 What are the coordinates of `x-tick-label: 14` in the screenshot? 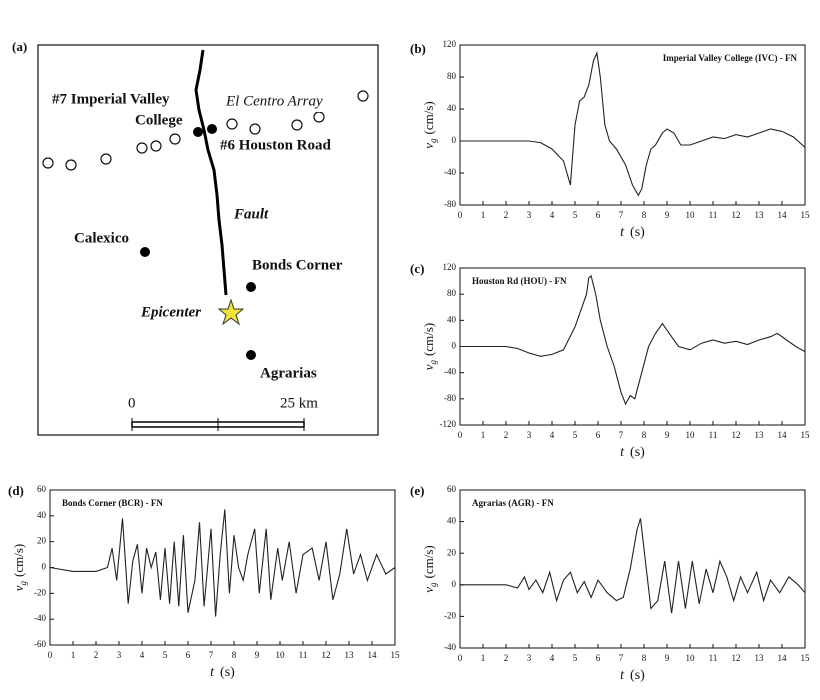 It's located at (783, 215).